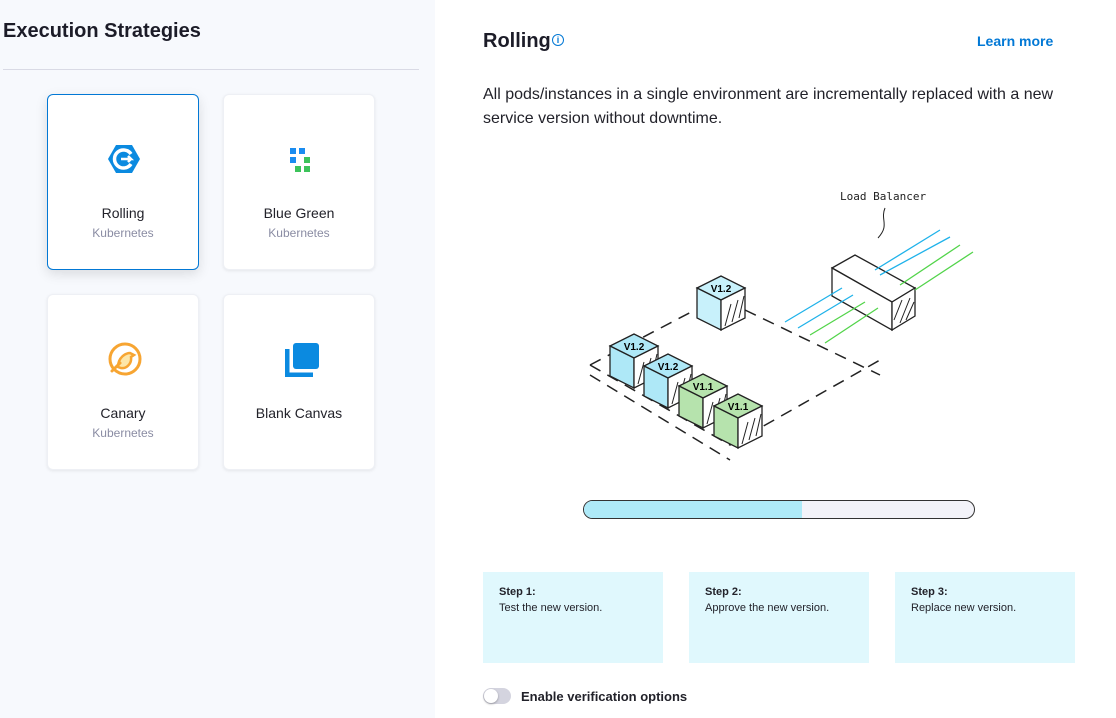 The image size is (1116, 718). What do you see at coordinates (123, 382) in the screenshot?
I see `strategy-card-canary: Canary Kubernetes` at bounding box center [123, 382].